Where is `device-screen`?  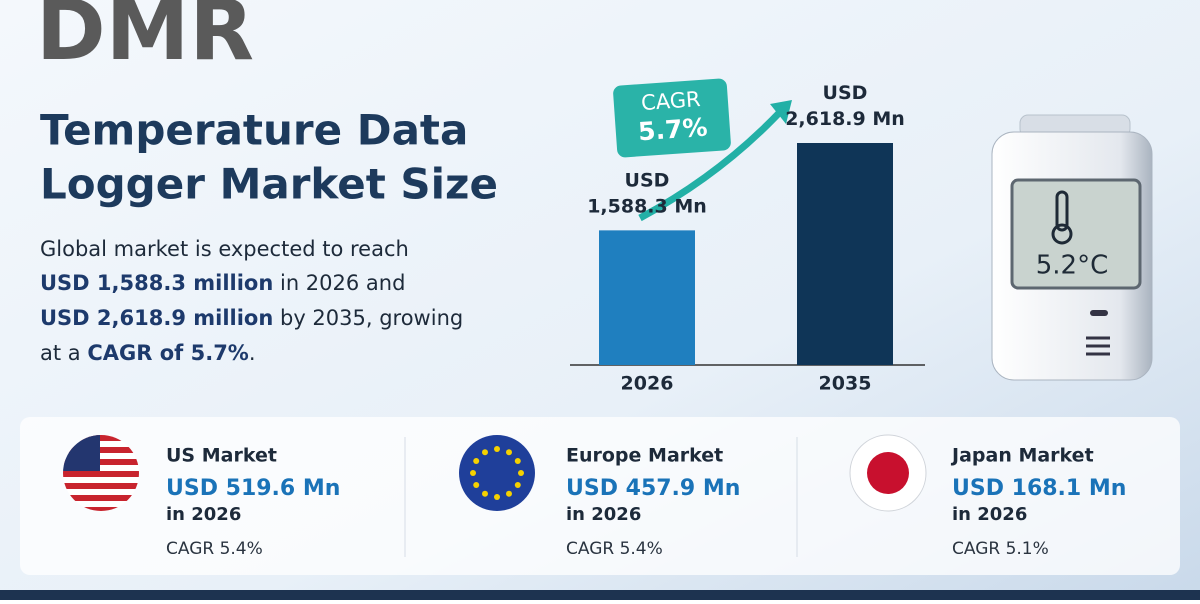
device-screen is located at coordinates (1076, 234).